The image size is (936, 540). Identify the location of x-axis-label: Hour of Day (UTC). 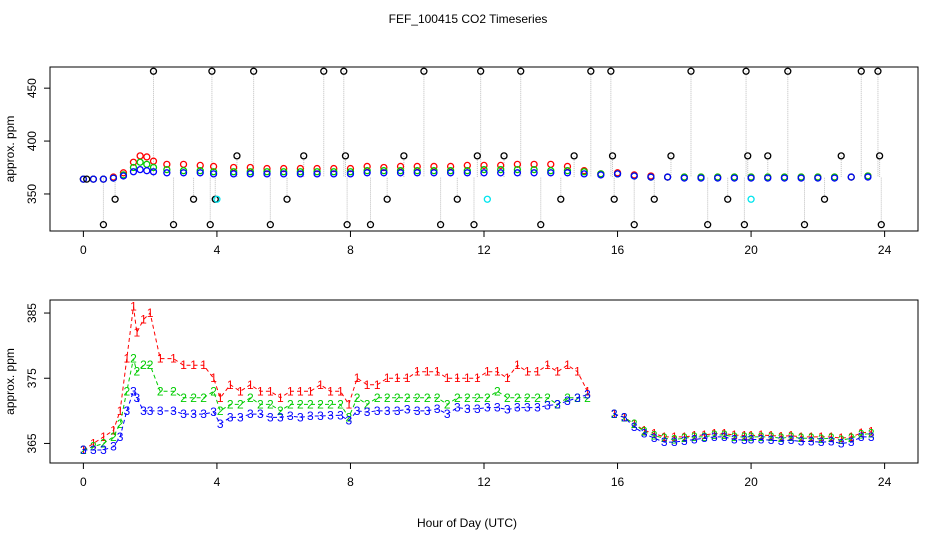
(467, 523).